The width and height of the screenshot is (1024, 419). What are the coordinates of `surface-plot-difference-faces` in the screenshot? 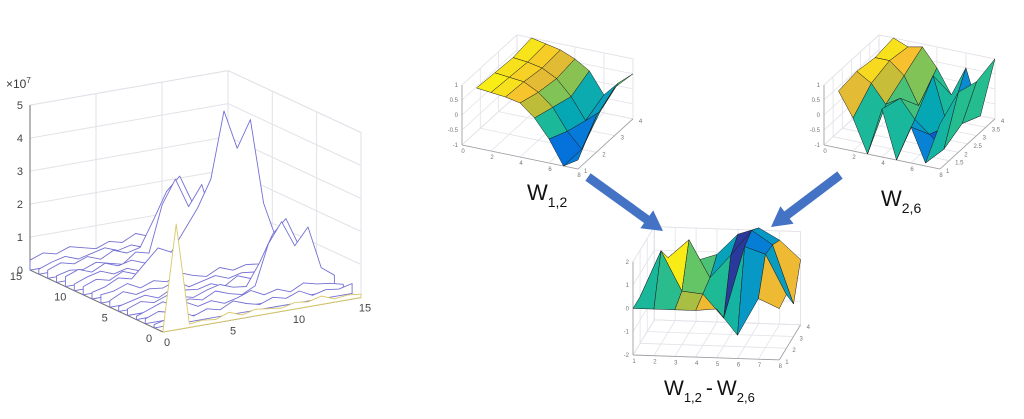 It's located at (716, 281).